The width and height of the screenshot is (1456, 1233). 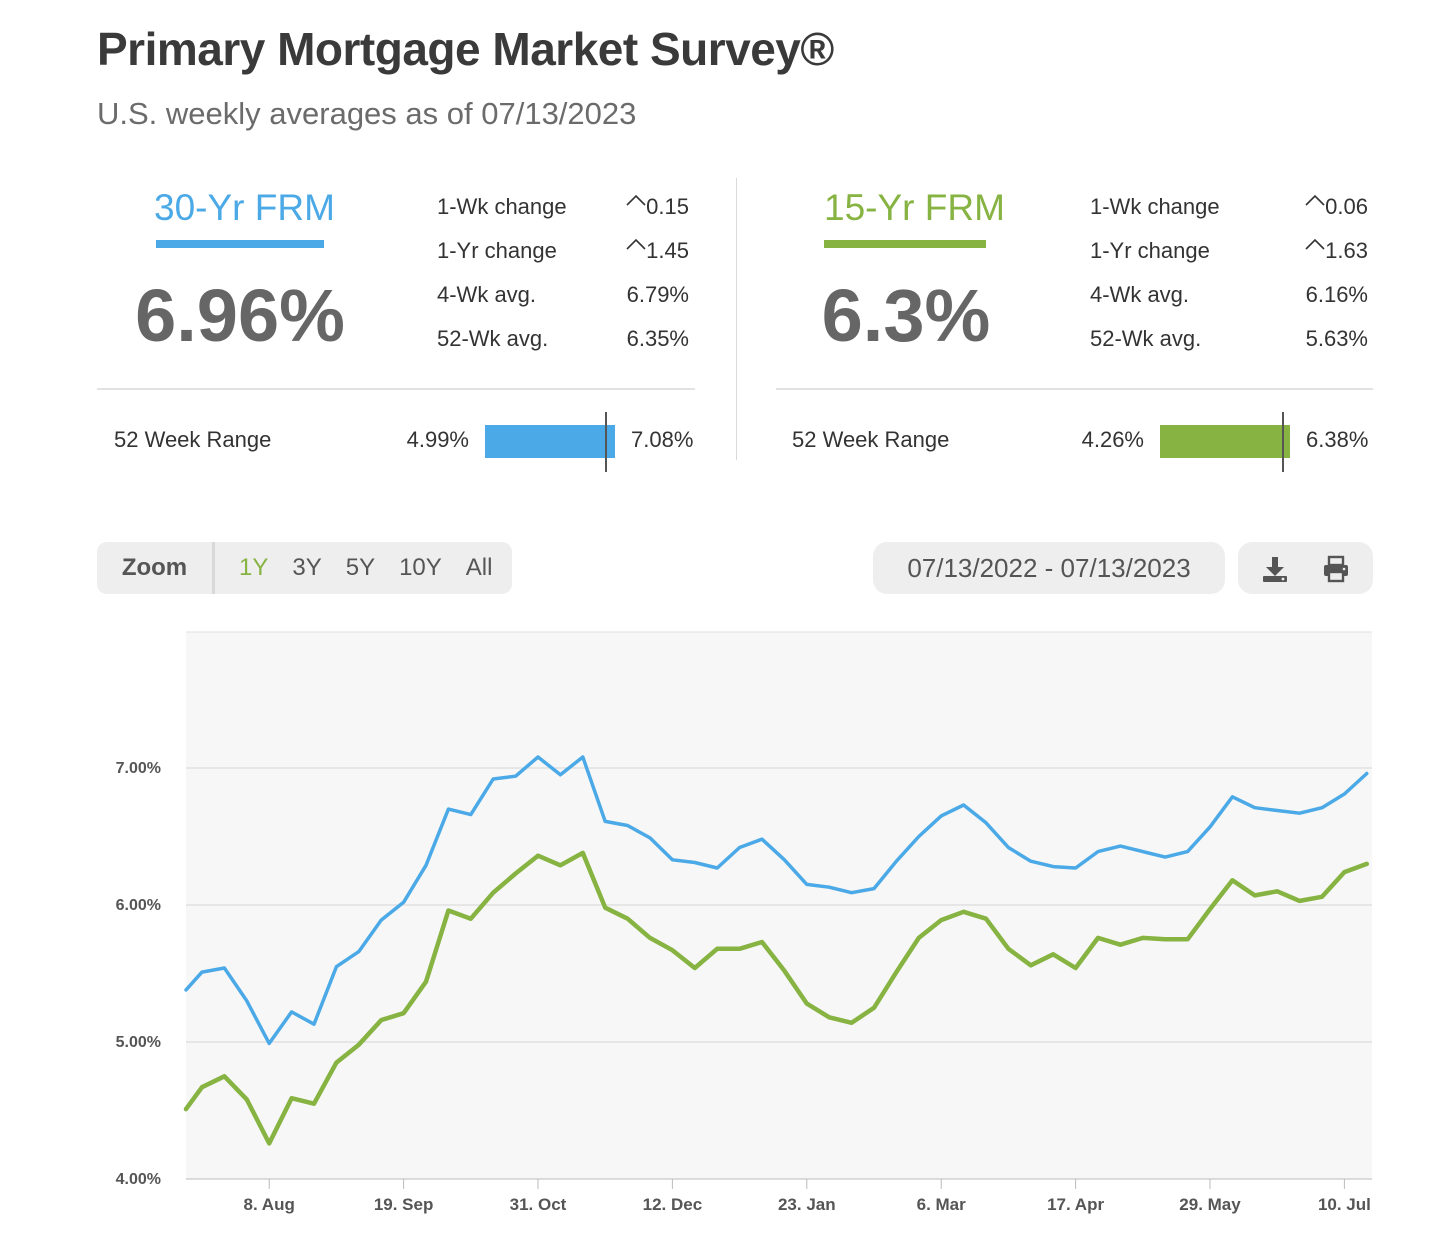 What do you see at coordinates (563, 251) in the screenshot?
I see `stat-row: 1-Yr change 1.45` at bounding box center [563, 251].